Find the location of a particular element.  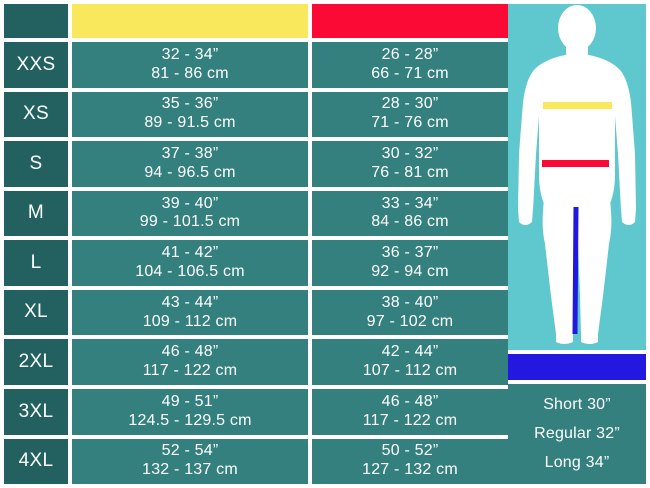

chest-measurement-cell: 52 - 54” 132 - 137 cm is located at coordinates (190, 461).